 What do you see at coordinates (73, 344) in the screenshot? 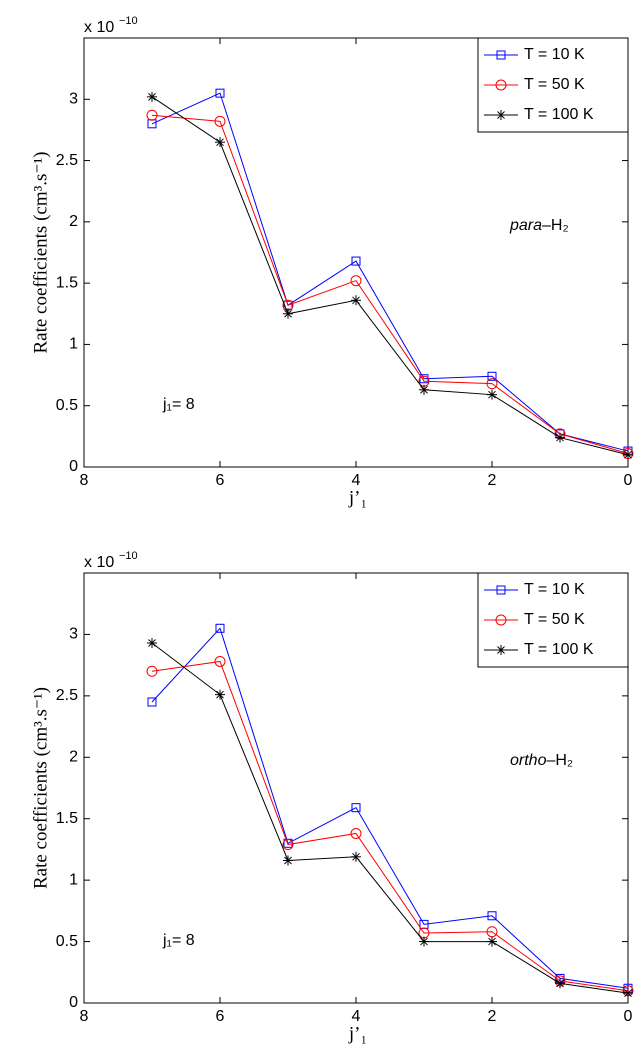
I see `y-tick-label: 1` at bounding box center [73, 344].